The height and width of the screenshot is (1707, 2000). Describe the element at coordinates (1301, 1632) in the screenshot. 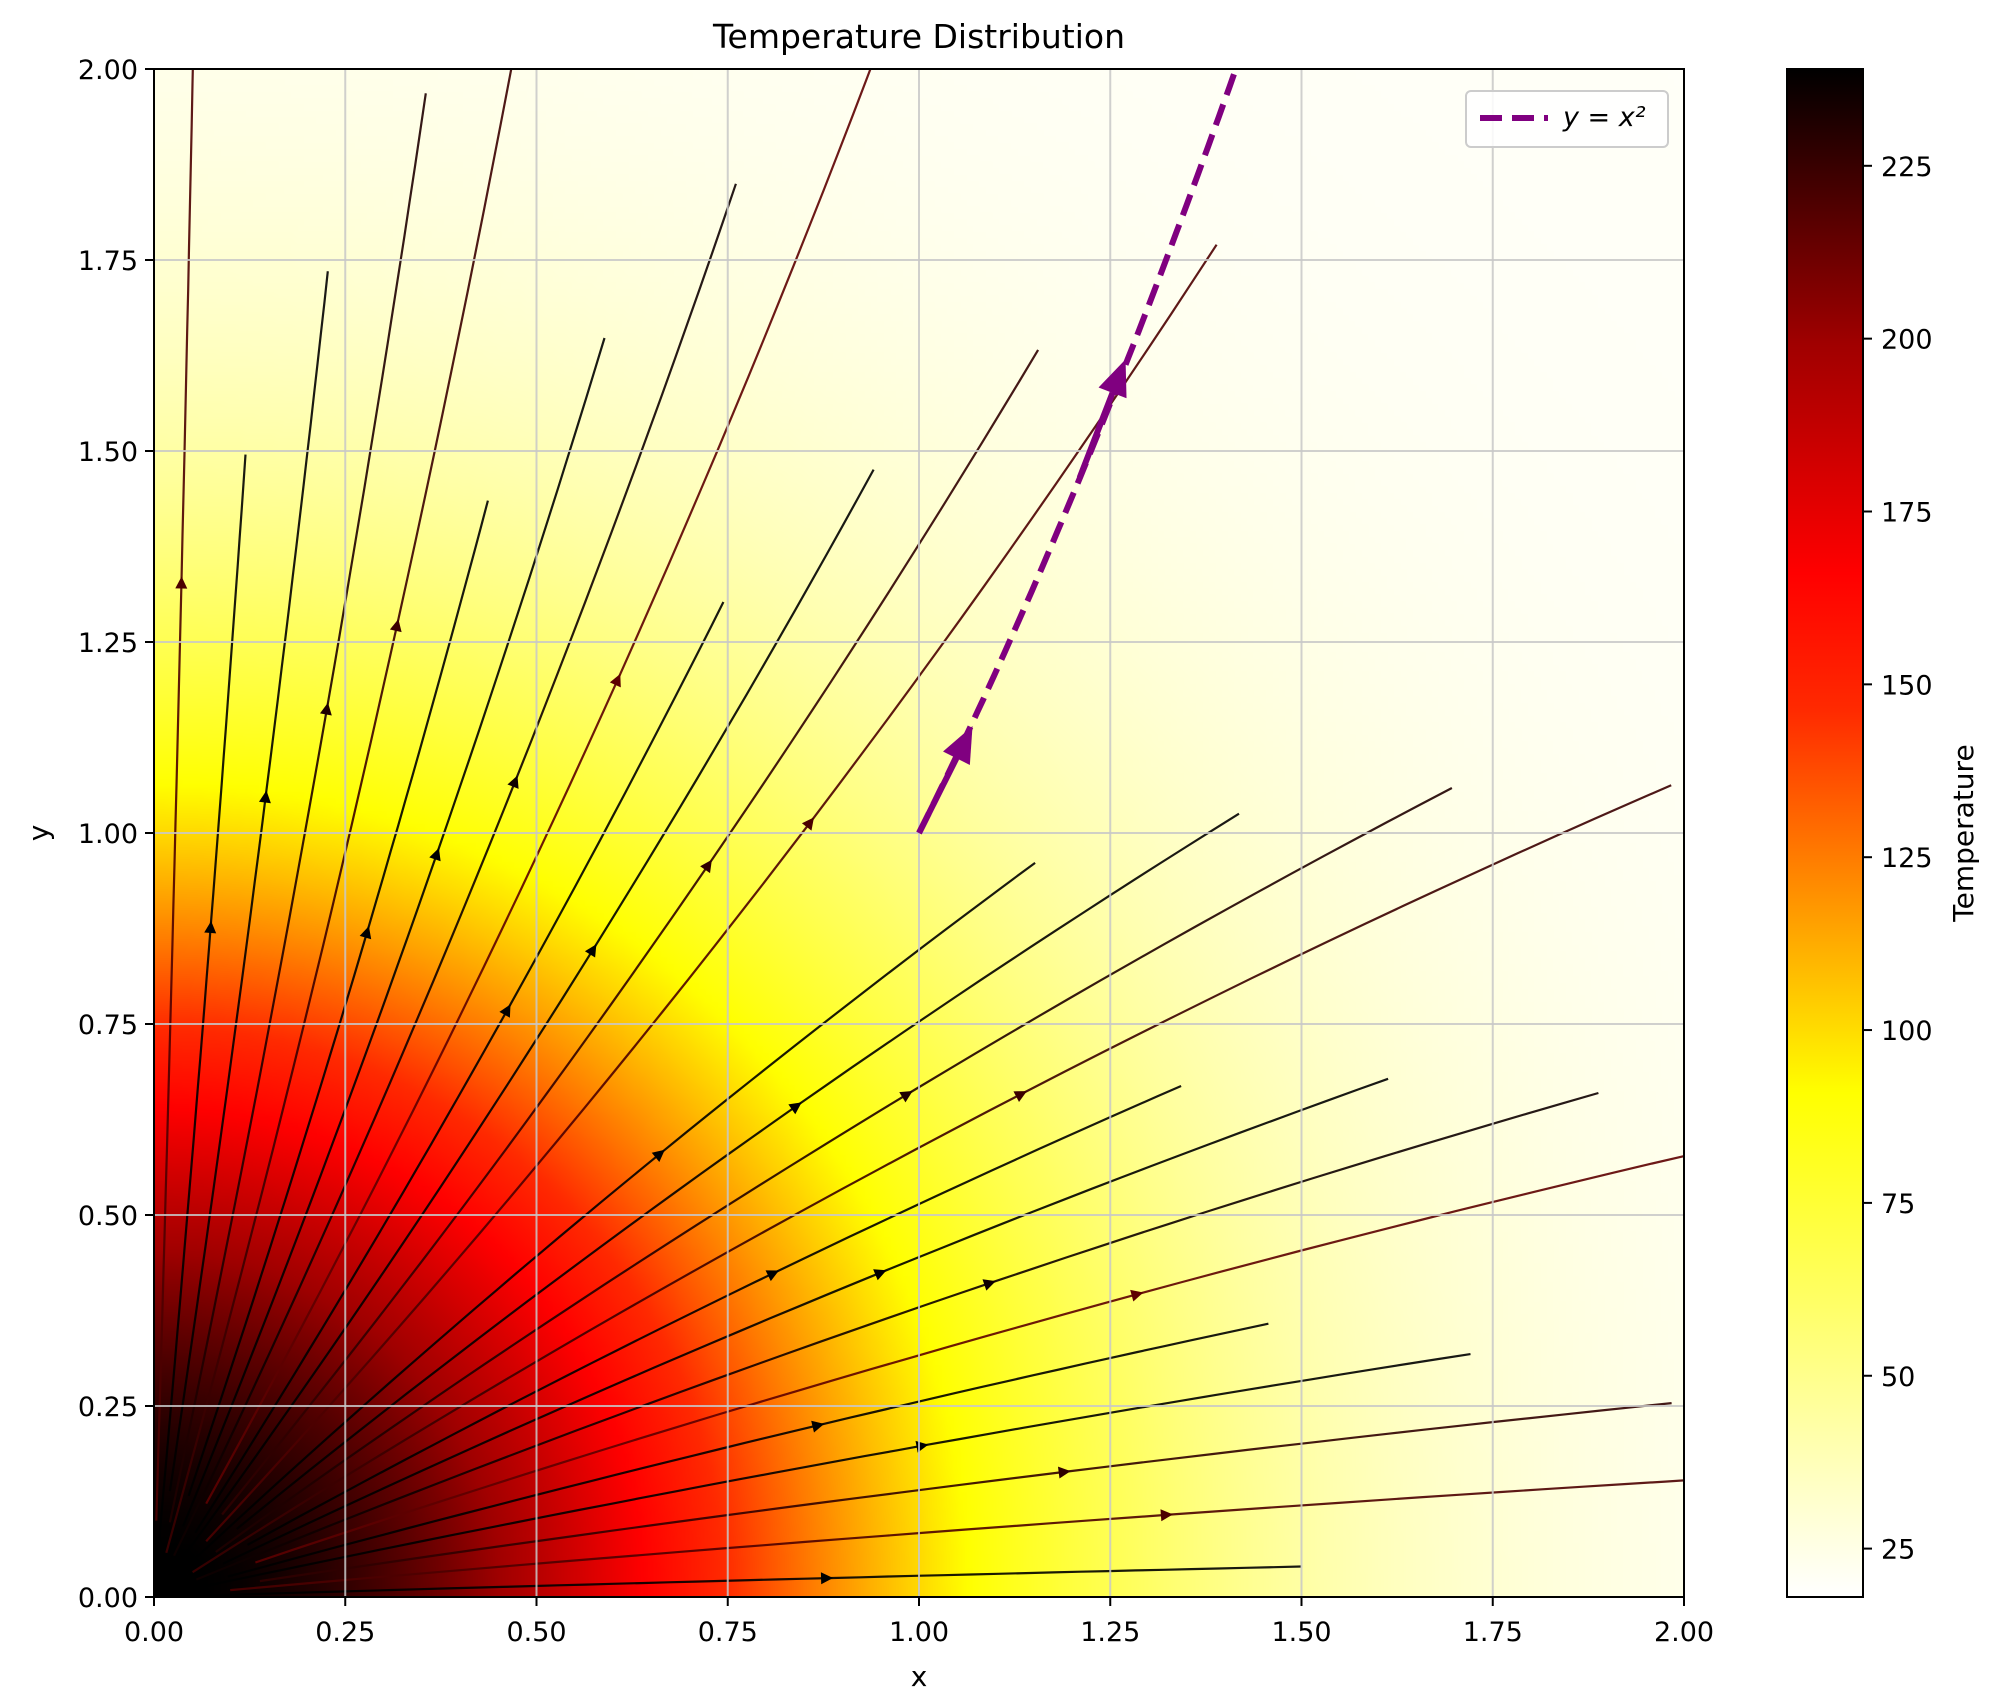

I see `x-tick-label: 1.50` at that location.